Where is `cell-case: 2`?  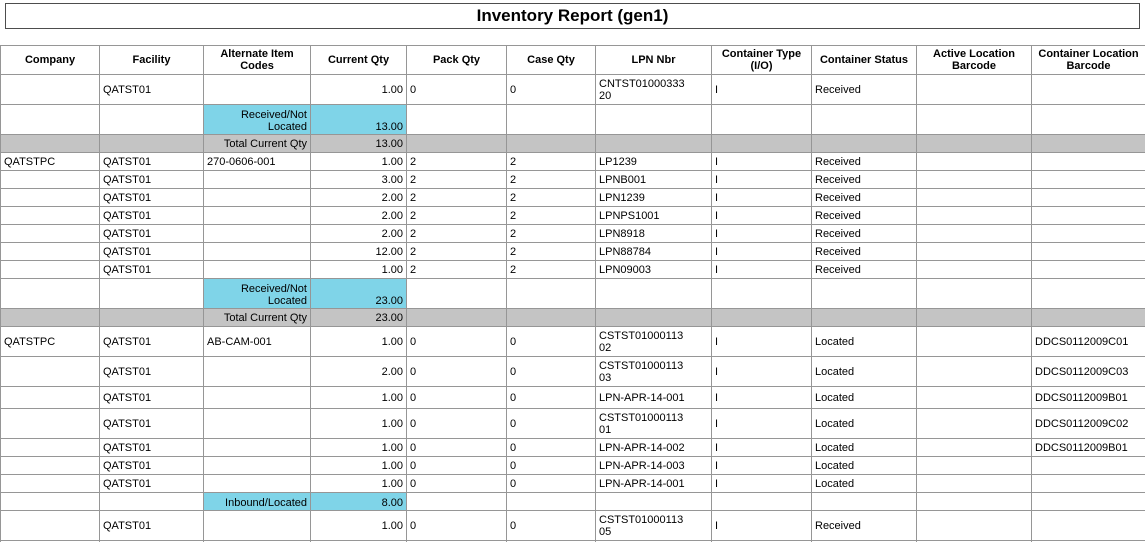 cell-case: 2 is located at coordinates (551, 233).